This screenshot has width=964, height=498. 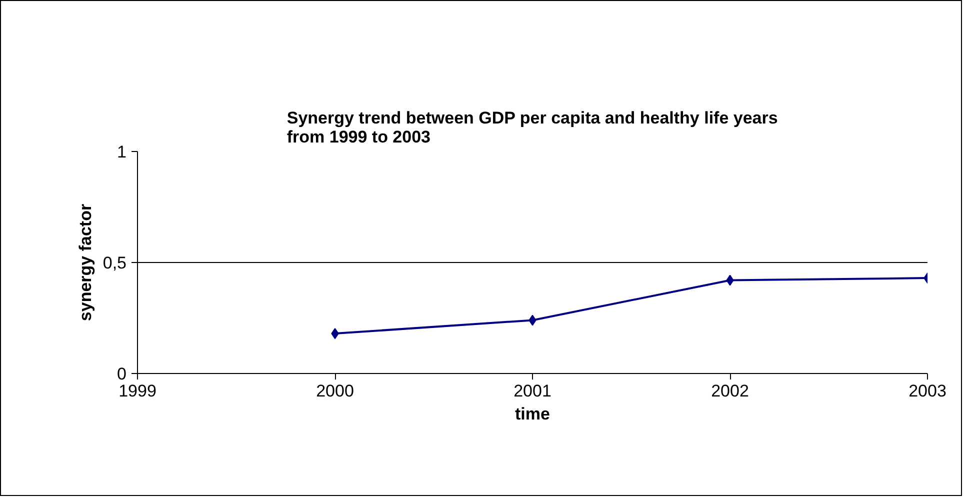 I want to click on y-axis-title: synergy factor, so click(x=85, y=263).